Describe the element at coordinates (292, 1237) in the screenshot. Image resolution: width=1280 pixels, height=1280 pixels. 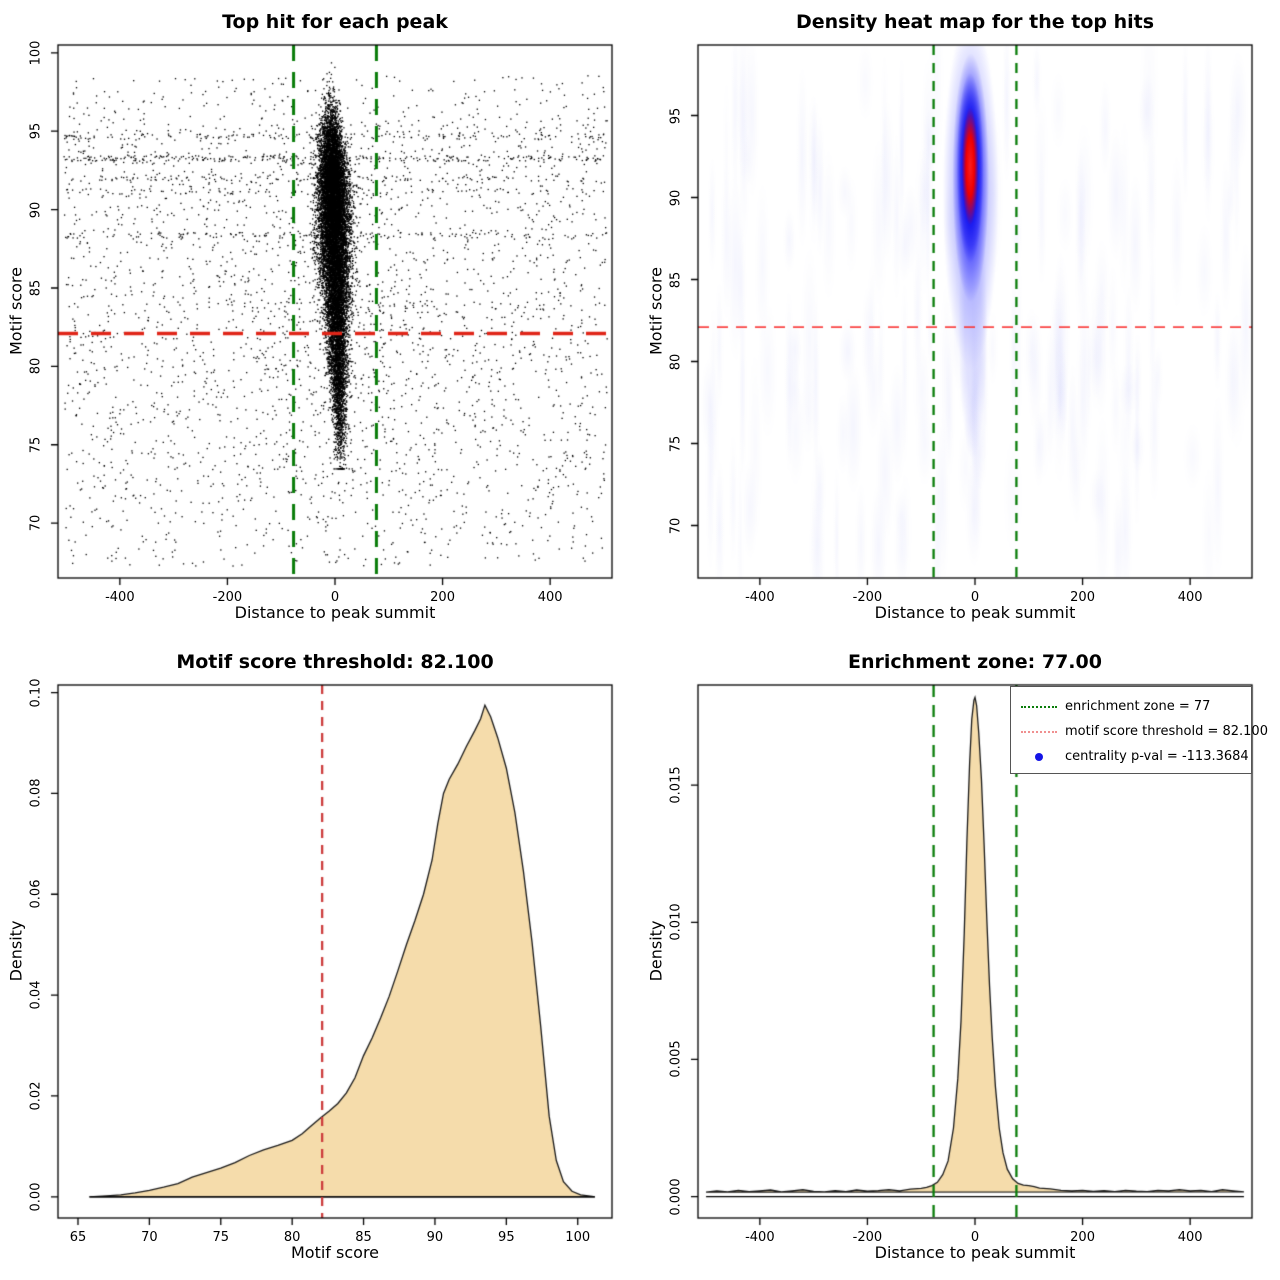
I see `x-tick-label: 80` at that location.